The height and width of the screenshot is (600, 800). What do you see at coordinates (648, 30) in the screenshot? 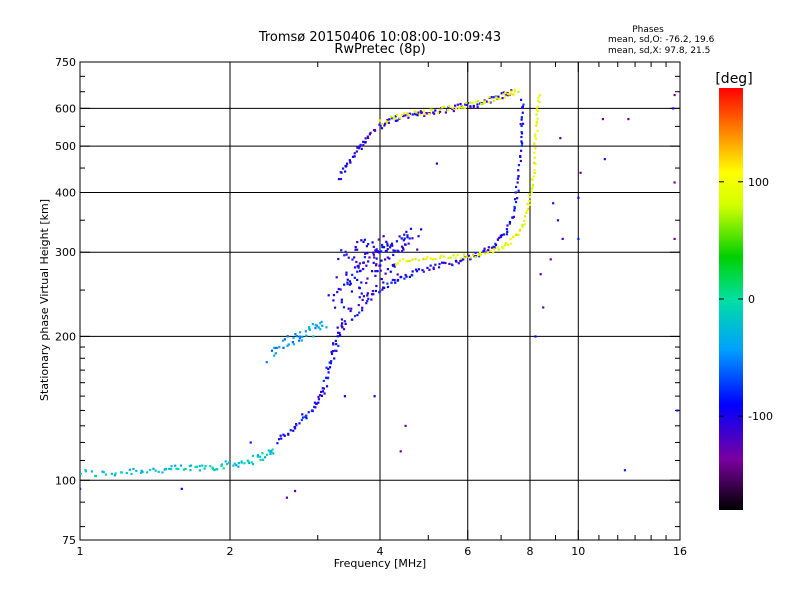
I see `stats-title: Phases` at bounding box center [648, 30].